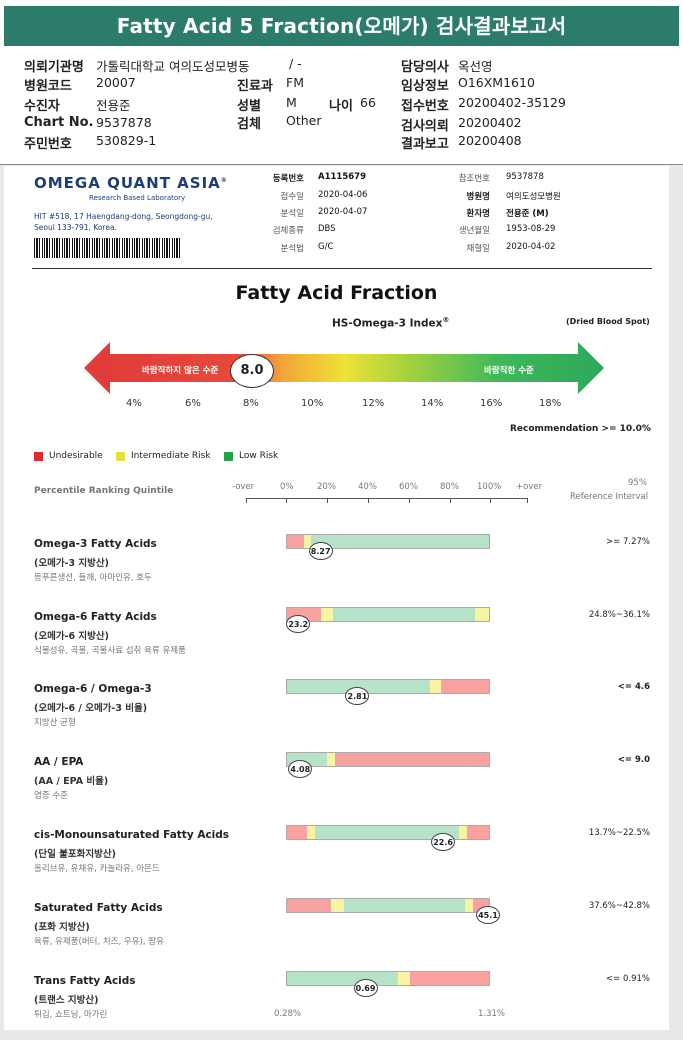  I want to click on index-axis-tick: 6%, so click(193, 403).